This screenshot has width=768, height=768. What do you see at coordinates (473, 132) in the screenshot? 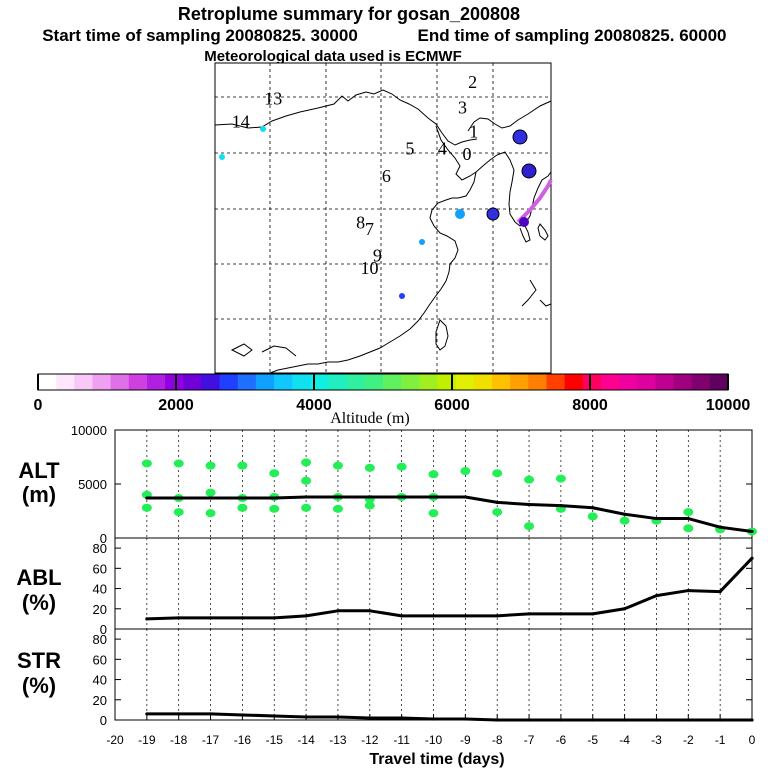
I see `map-time-label: 1` at bounding box center [473, 132].